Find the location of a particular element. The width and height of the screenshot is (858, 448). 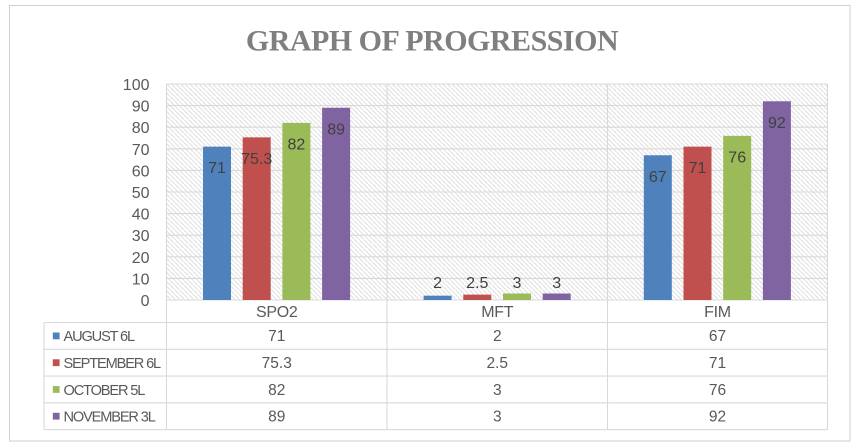

svg-text: MFT is located at coordinates (497, 312).